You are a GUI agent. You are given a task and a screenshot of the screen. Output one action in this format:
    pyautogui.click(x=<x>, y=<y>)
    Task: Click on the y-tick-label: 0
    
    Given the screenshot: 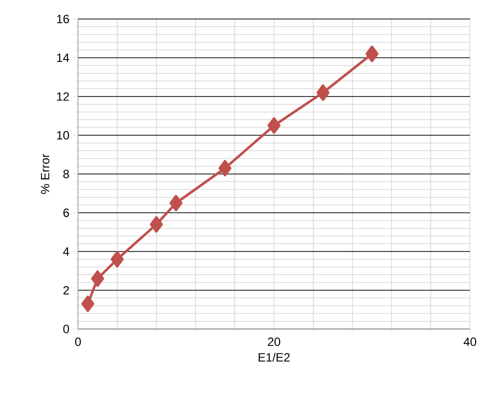 What is the action you would take?
    pyautogui.click(x=66, y=329)
    